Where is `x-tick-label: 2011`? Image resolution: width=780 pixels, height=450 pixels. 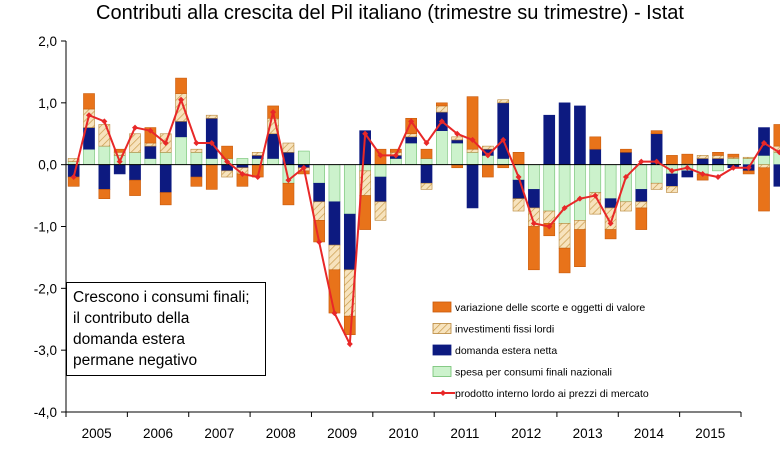 x-tick-label: 2011 is located at coordinates (464, 433).